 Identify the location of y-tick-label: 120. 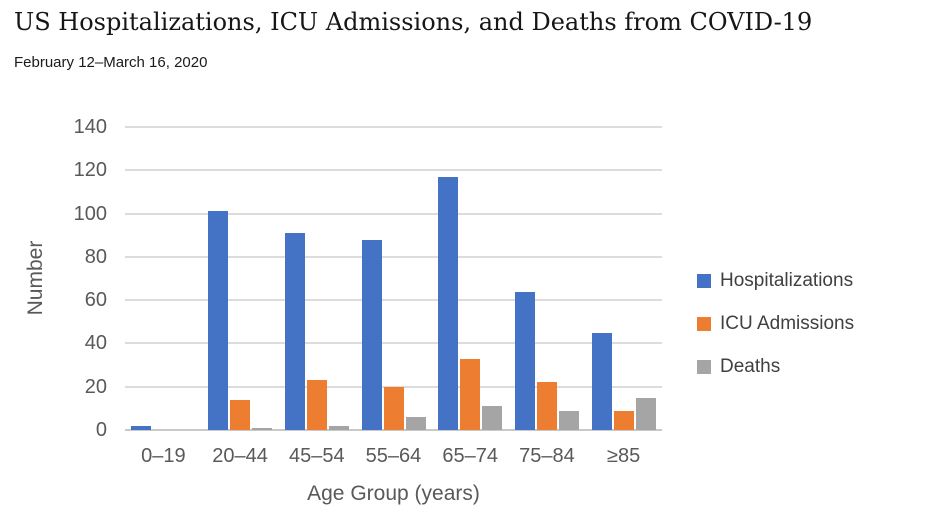
(90, 170).